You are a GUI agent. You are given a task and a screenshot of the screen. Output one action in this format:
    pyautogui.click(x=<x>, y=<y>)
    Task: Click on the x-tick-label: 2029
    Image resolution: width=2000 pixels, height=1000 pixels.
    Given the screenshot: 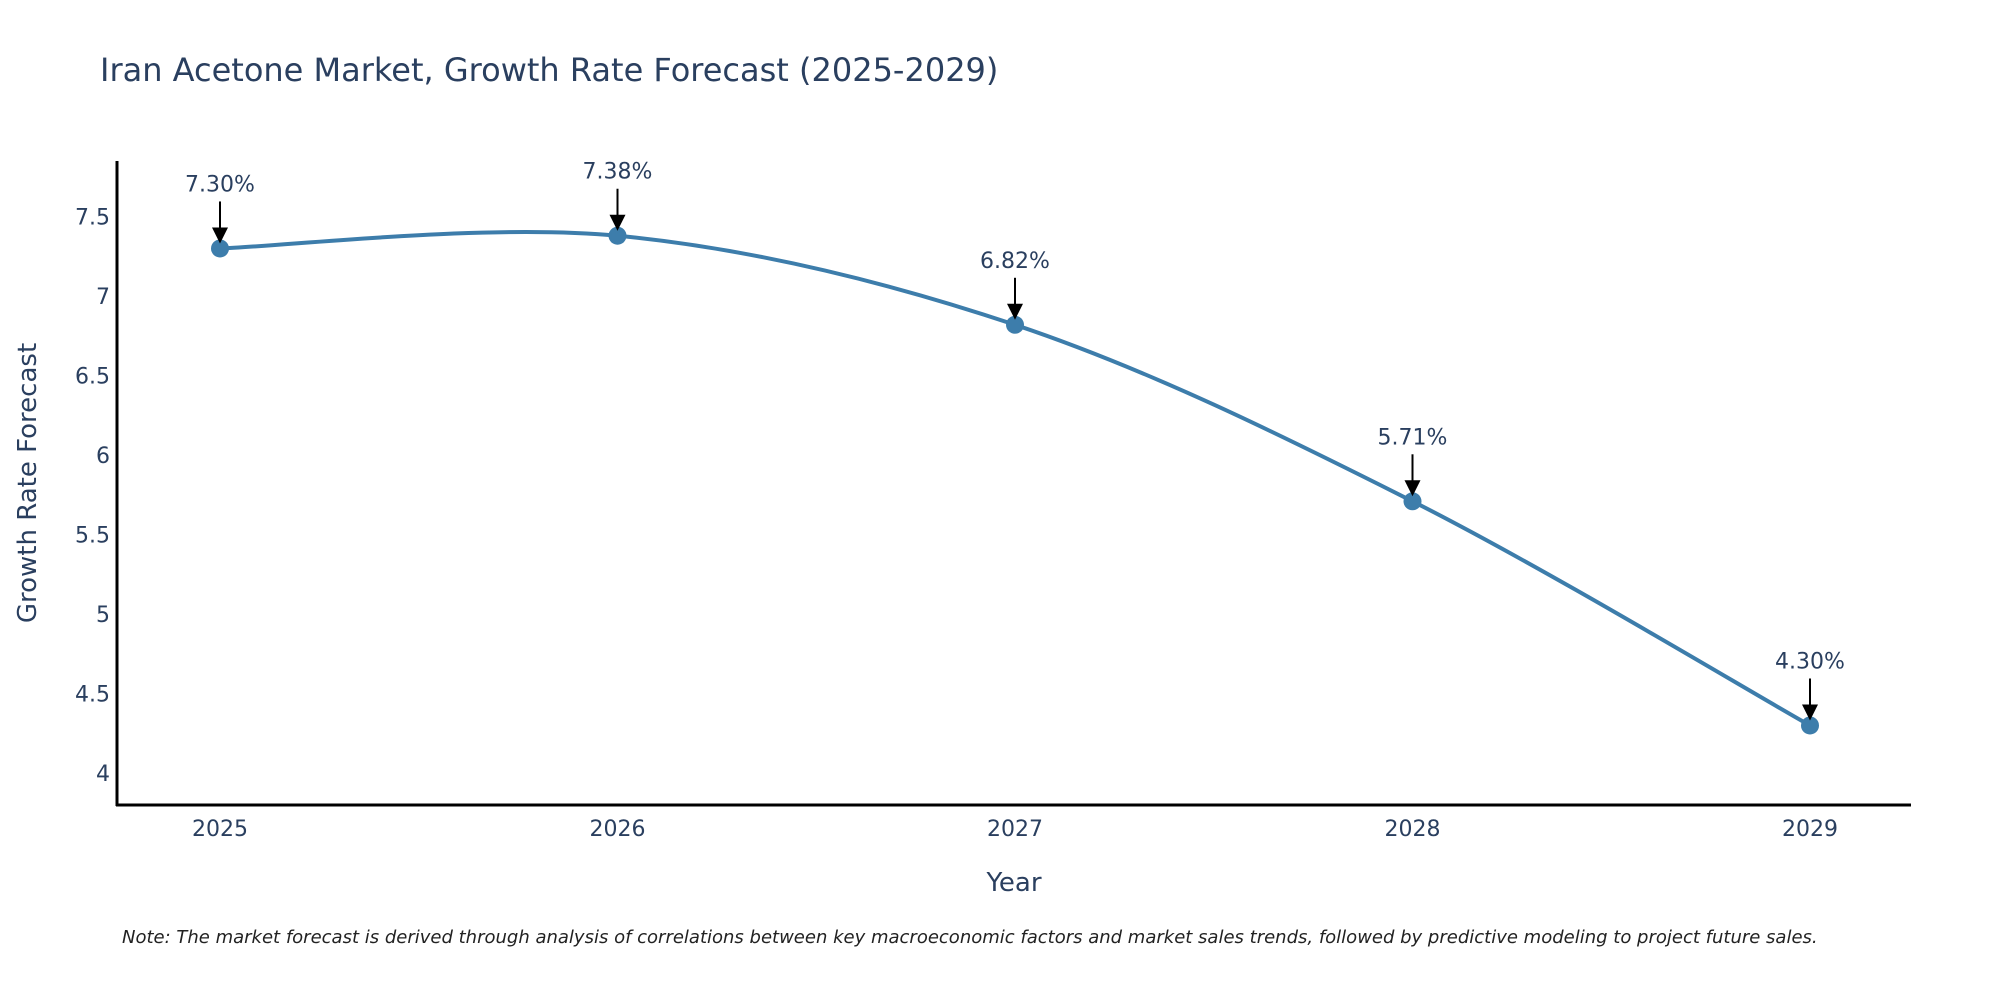 What is the action you would take?
    pyautogui.click(x=1810, y=829)
    